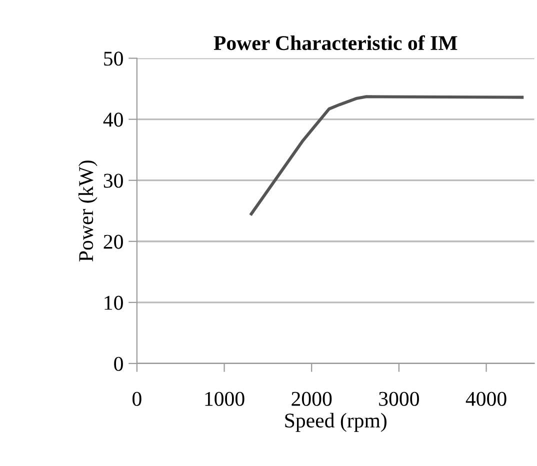 The width and height of the screenshot is (537, 466). I want to click on y-tick-label: 0, so click(118, 363).